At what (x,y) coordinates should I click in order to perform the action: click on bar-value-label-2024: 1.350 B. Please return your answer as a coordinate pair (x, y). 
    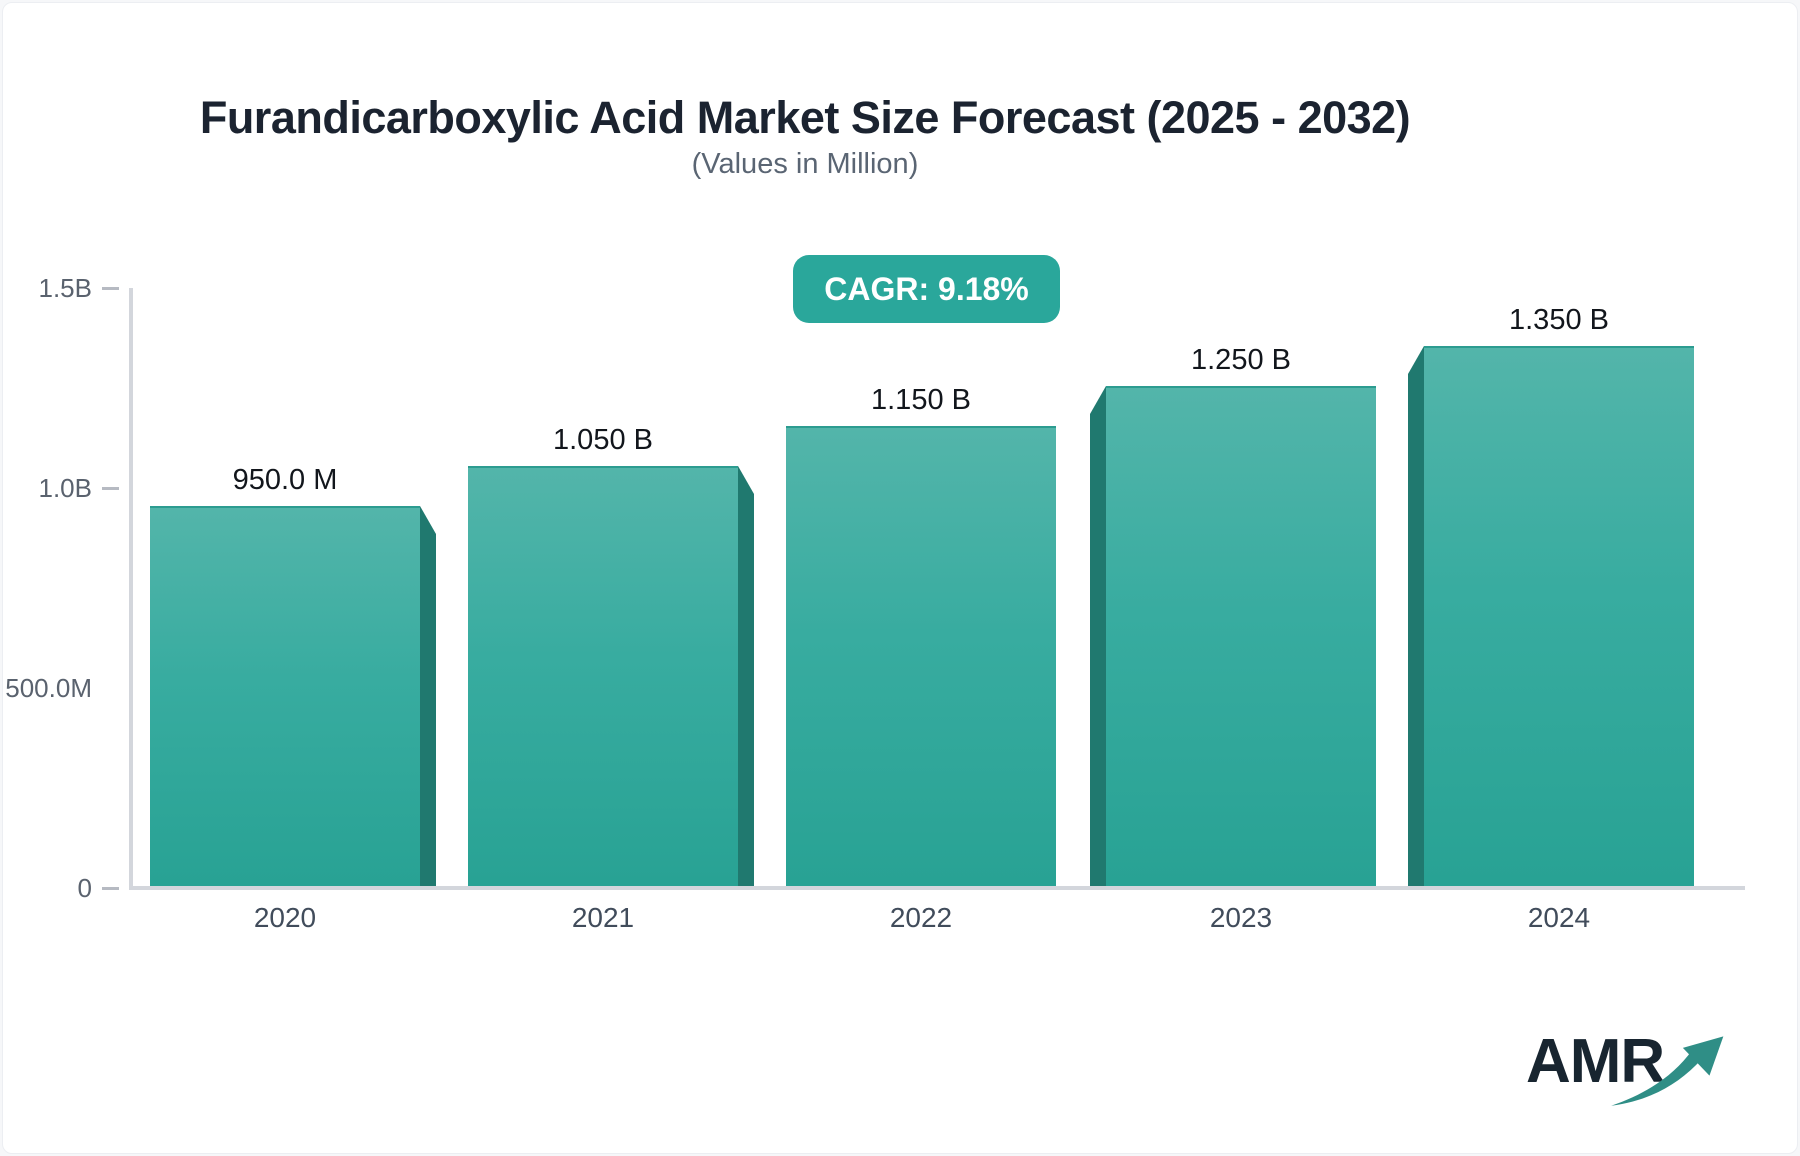
    Looking at the image, I should click on (1559, 320).